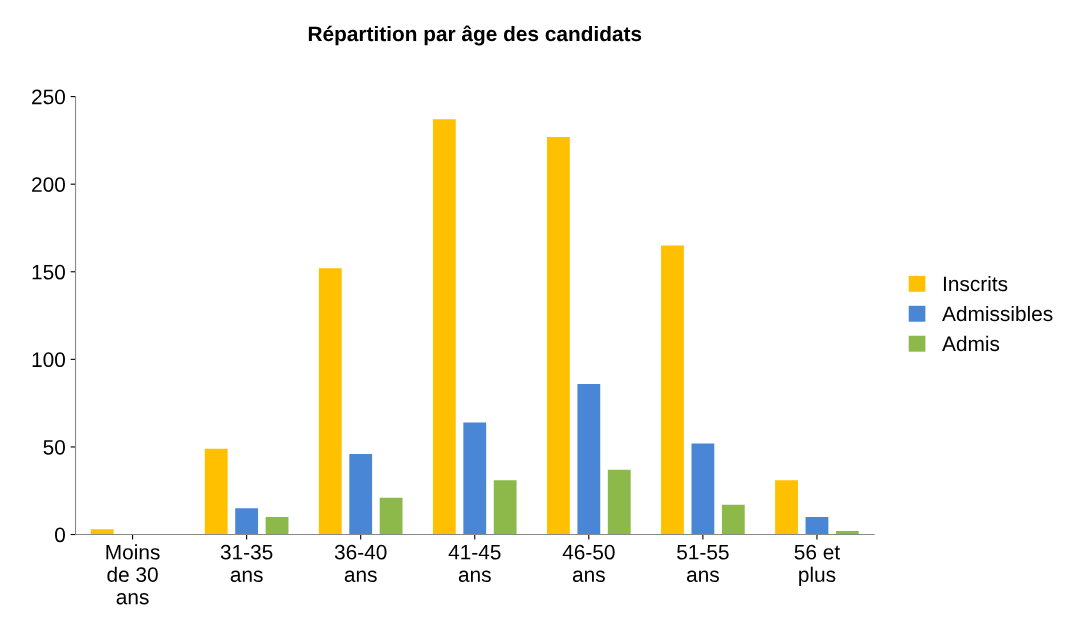  I want to click on x-tick-label: Moins de 30 ans, so click(133, 574).